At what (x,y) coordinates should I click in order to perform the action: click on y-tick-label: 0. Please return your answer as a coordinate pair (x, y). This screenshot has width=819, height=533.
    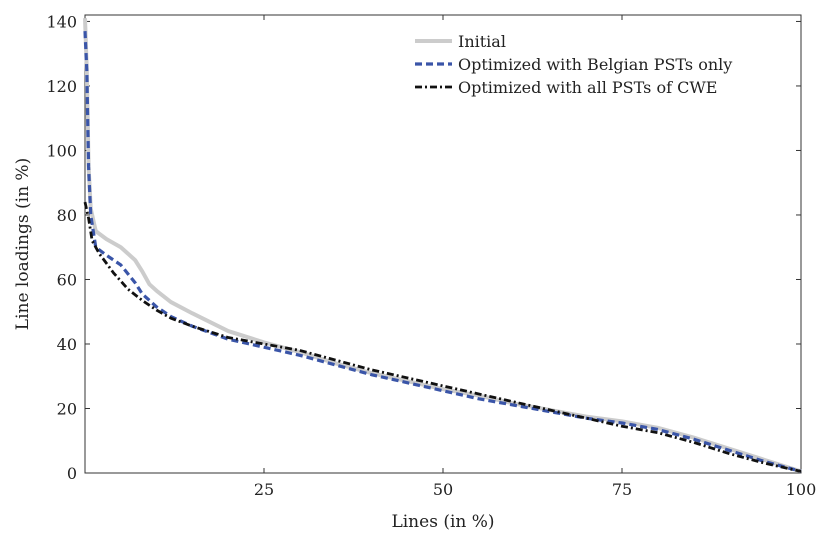
    Looking at the image, I should click on (72, 473).